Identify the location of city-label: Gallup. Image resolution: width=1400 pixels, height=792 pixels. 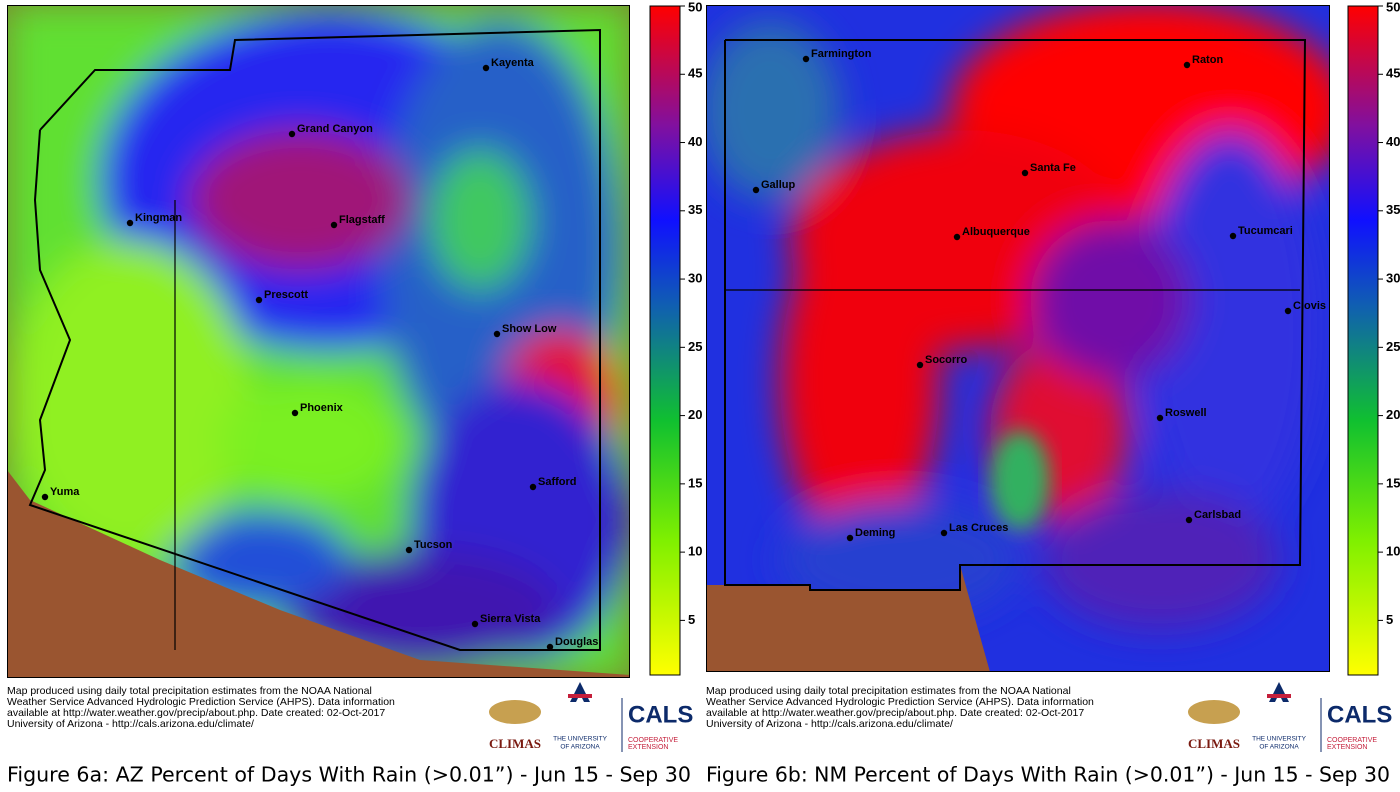
(778, 185).